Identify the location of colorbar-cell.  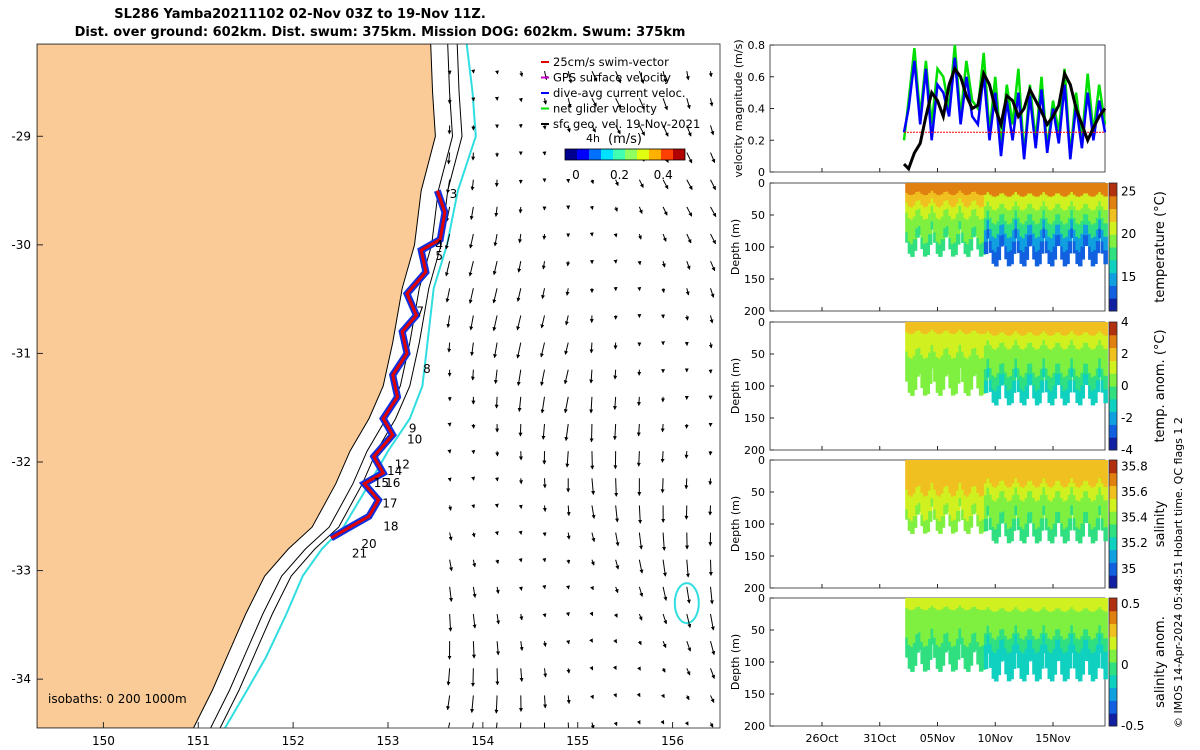
(667, 154).